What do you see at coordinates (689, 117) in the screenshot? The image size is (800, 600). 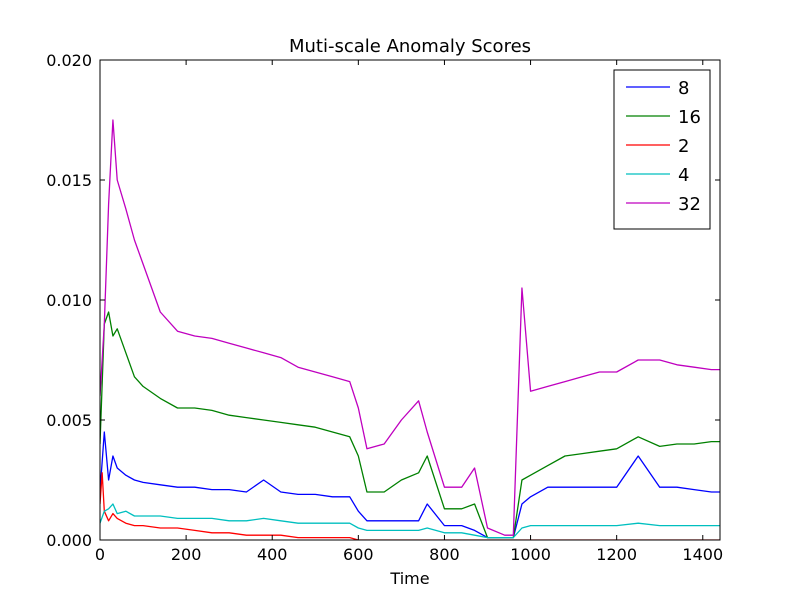 I see `legend-label-16: 16` at bounding box center [689, 117].